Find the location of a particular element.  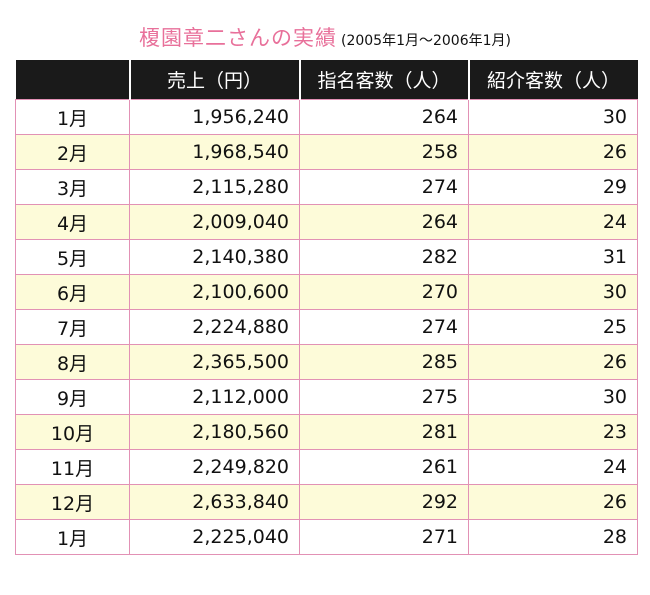

table-row: 5月 2,140,380 282 31 is located at coordinates (326, 257).